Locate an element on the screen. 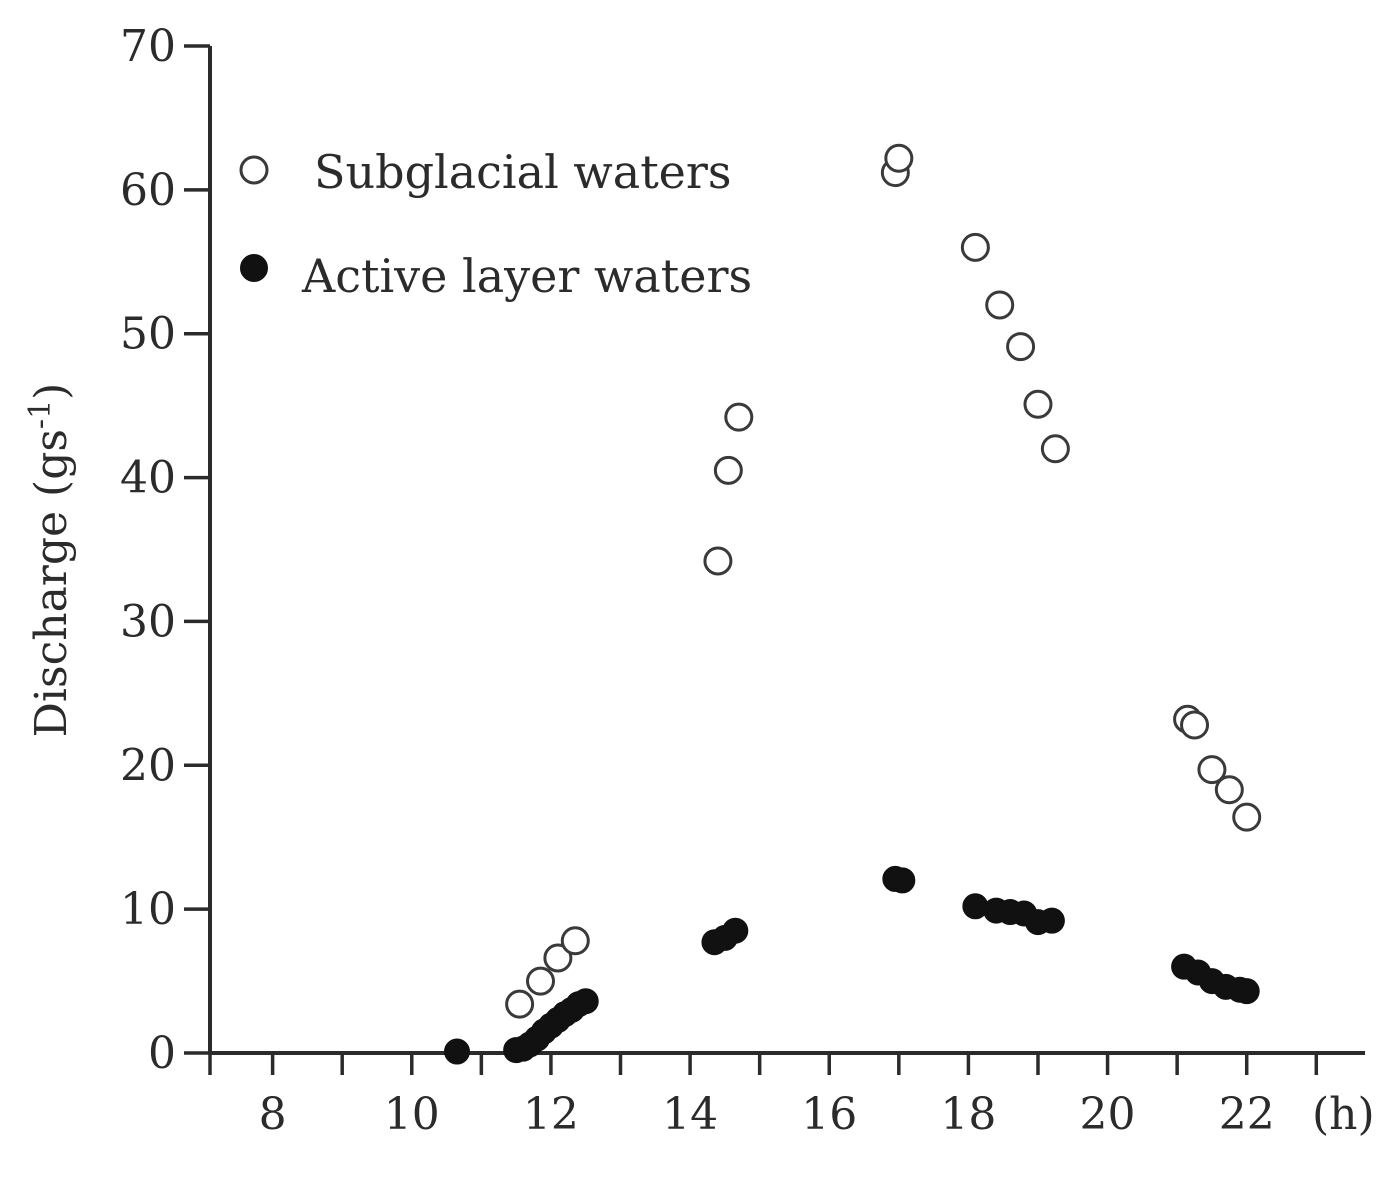 This screenshot has width=1400, height=1177. y-axis-title: Discharge (gs-1) is located at coordinates (50, 560).